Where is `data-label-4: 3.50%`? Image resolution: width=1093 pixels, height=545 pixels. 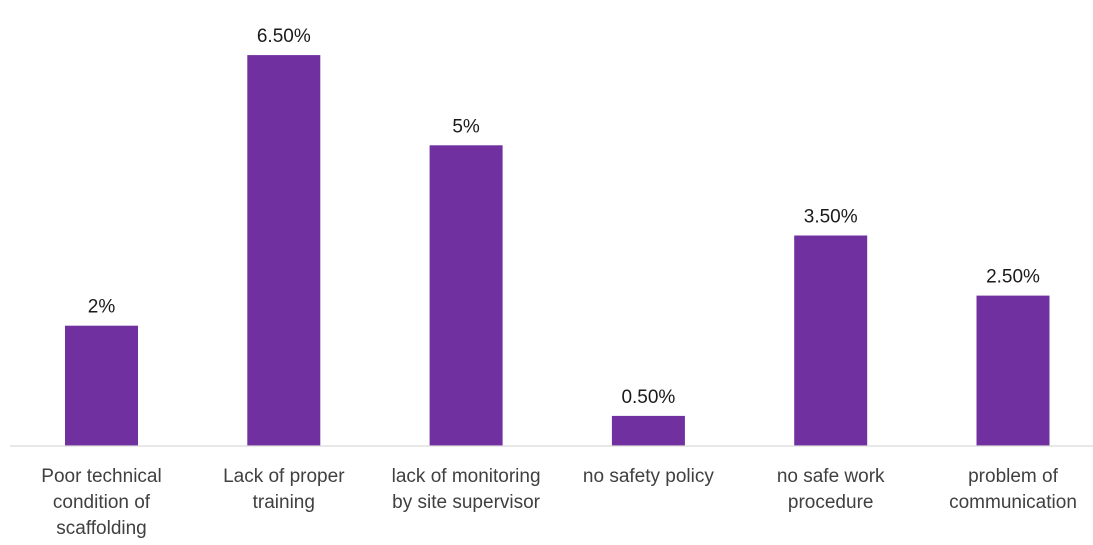 data-label-4: 3.50% is located at coordinates (831, 217).